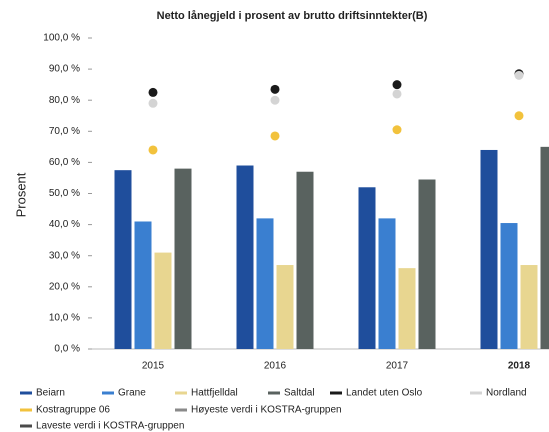 The width and height of the screenshot is (549, 432). What do you see at coordinates (266, 410) in the screenshot?
I see `legend-label: Høyeste verdi i KOSTRA-gruppen` at bounding box center [266, 410].